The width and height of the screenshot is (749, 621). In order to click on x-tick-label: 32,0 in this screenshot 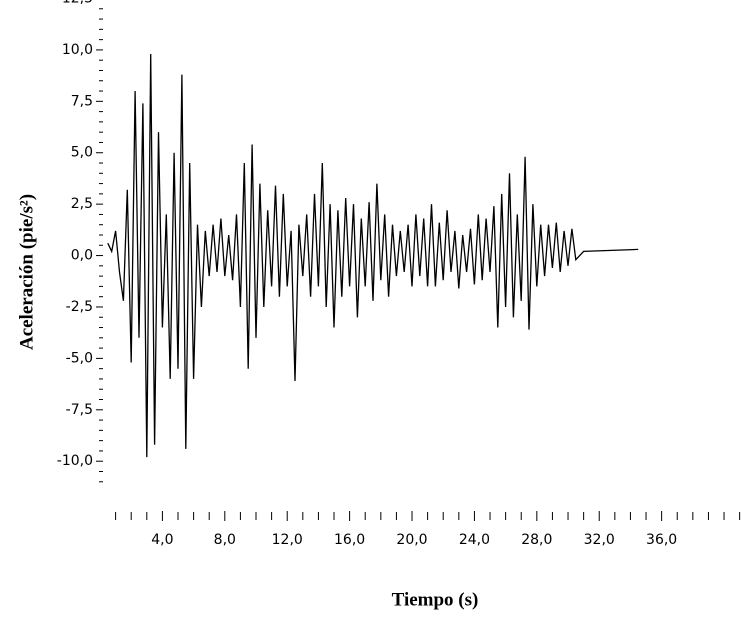, I will do `click(599, 540)`.